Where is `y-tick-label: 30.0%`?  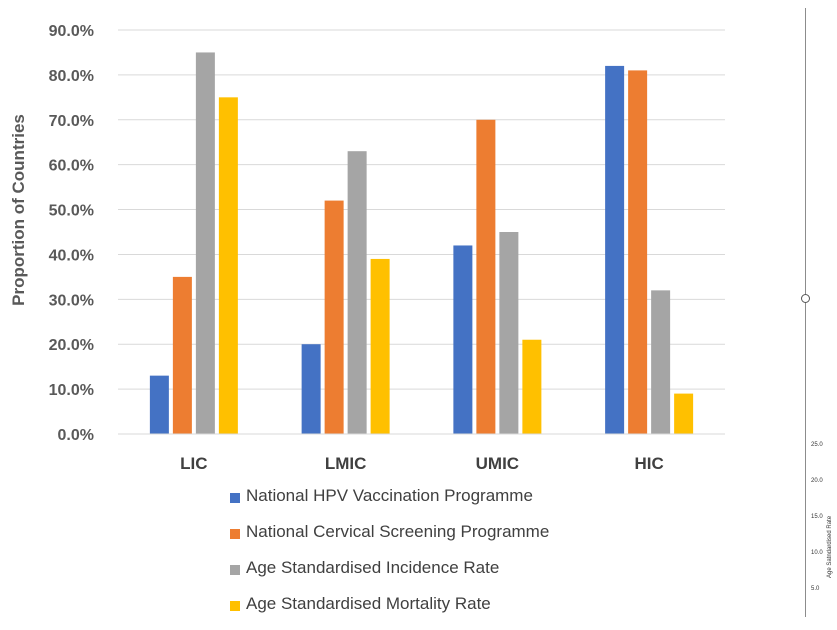 y-tick-label: 30.0% is located at coordinates (71, 300).